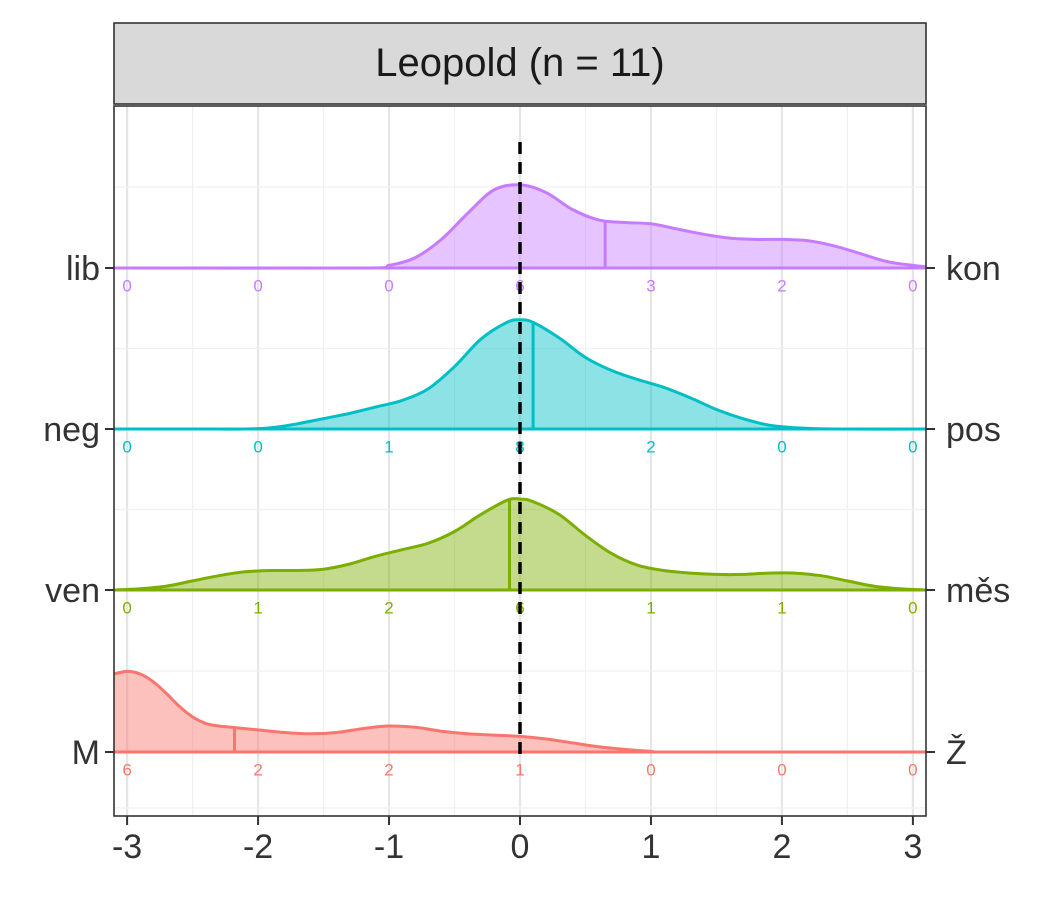 The width and height of the screenshot is (1050, 900). Describe the element at coordinates (83, 269) in the screenshot. I see `y-tick-label-left: lib` at that location.